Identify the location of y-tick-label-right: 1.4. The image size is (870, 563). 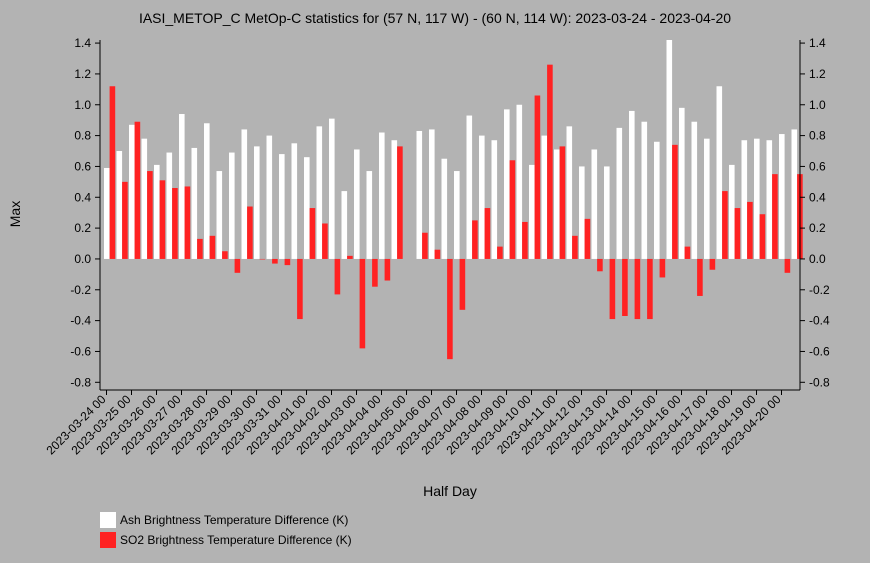
(817, 43).